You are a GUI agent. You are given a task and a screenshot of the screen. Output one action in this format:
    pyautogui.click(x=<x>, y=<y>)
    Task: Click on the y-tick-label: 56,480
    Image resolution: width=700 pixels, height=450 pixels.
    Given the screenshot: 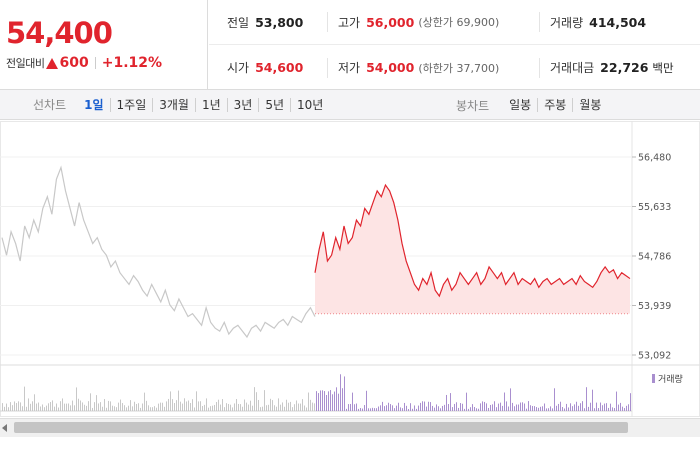 What is the action you would take?
    pyautogui.click(x=654, y=158)
    